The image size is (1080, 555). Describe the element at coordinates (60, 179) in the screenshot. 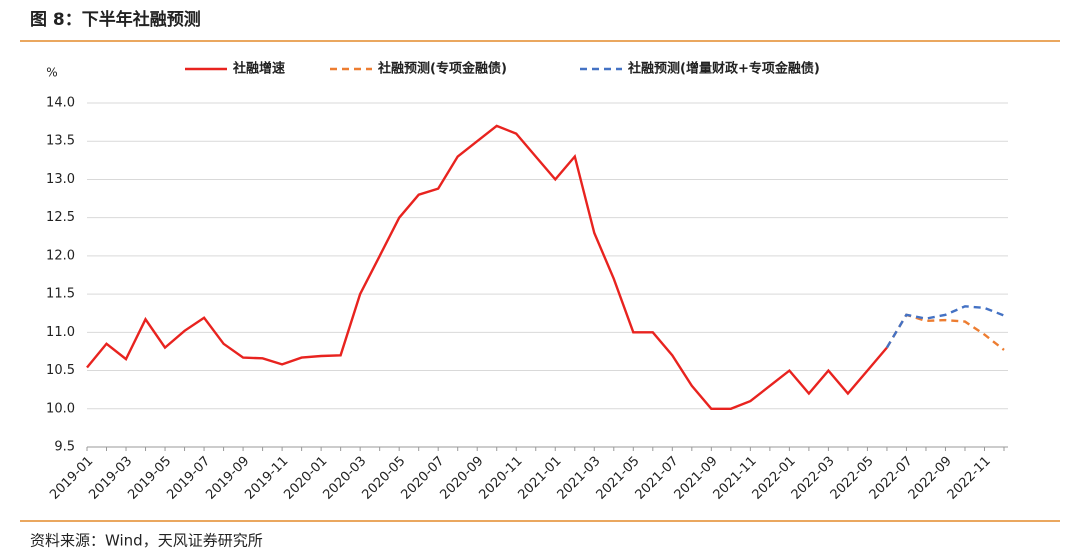

I see `y-tick-label: 13.0` at that location.